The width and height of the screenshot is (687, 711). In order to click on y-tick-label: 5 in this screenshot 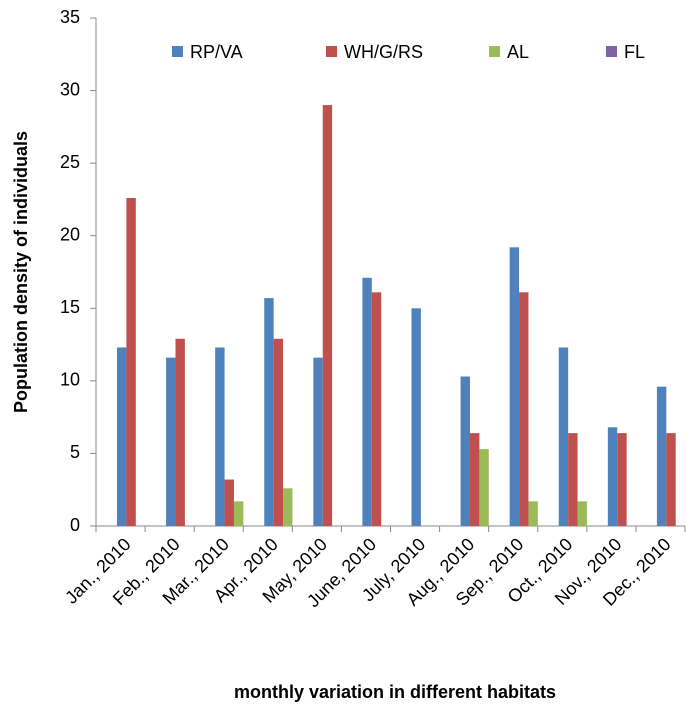, I will do `click(75, 452)`.